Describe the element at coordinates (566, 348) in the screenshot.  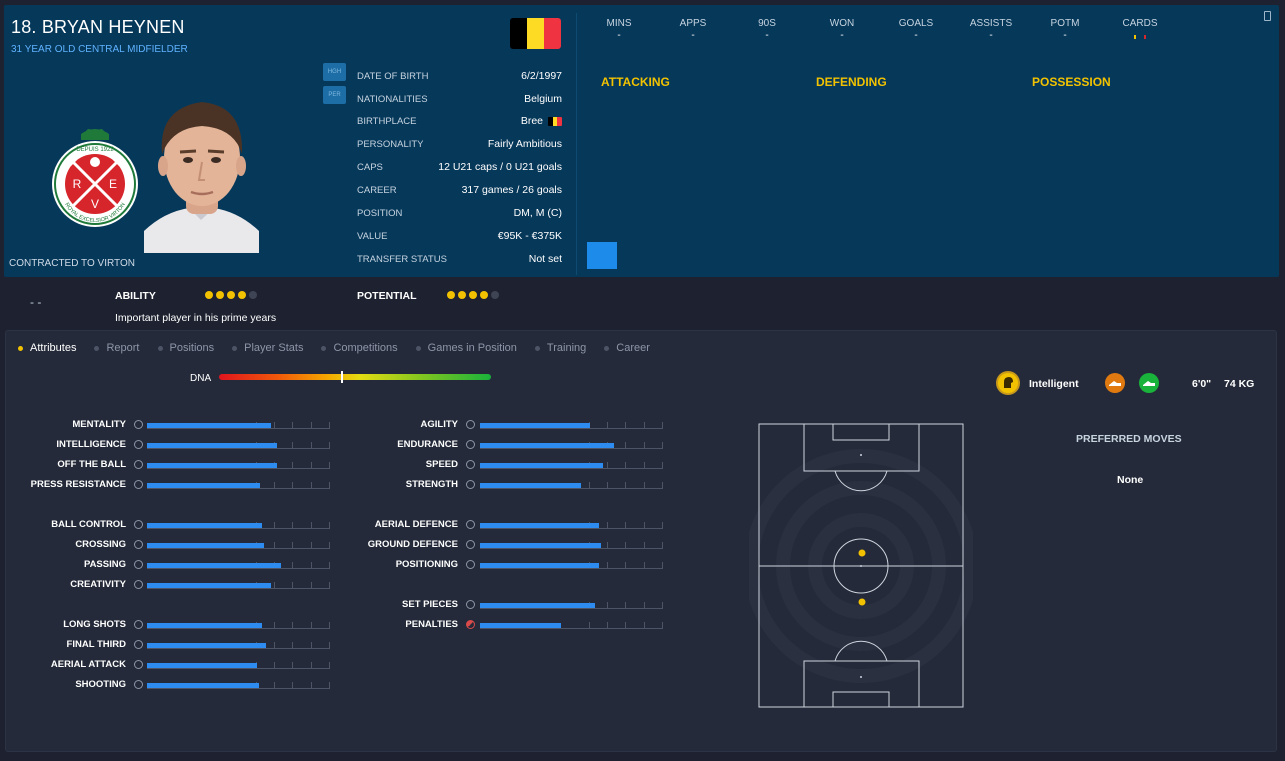
I see `tab-label: Training` at that location.